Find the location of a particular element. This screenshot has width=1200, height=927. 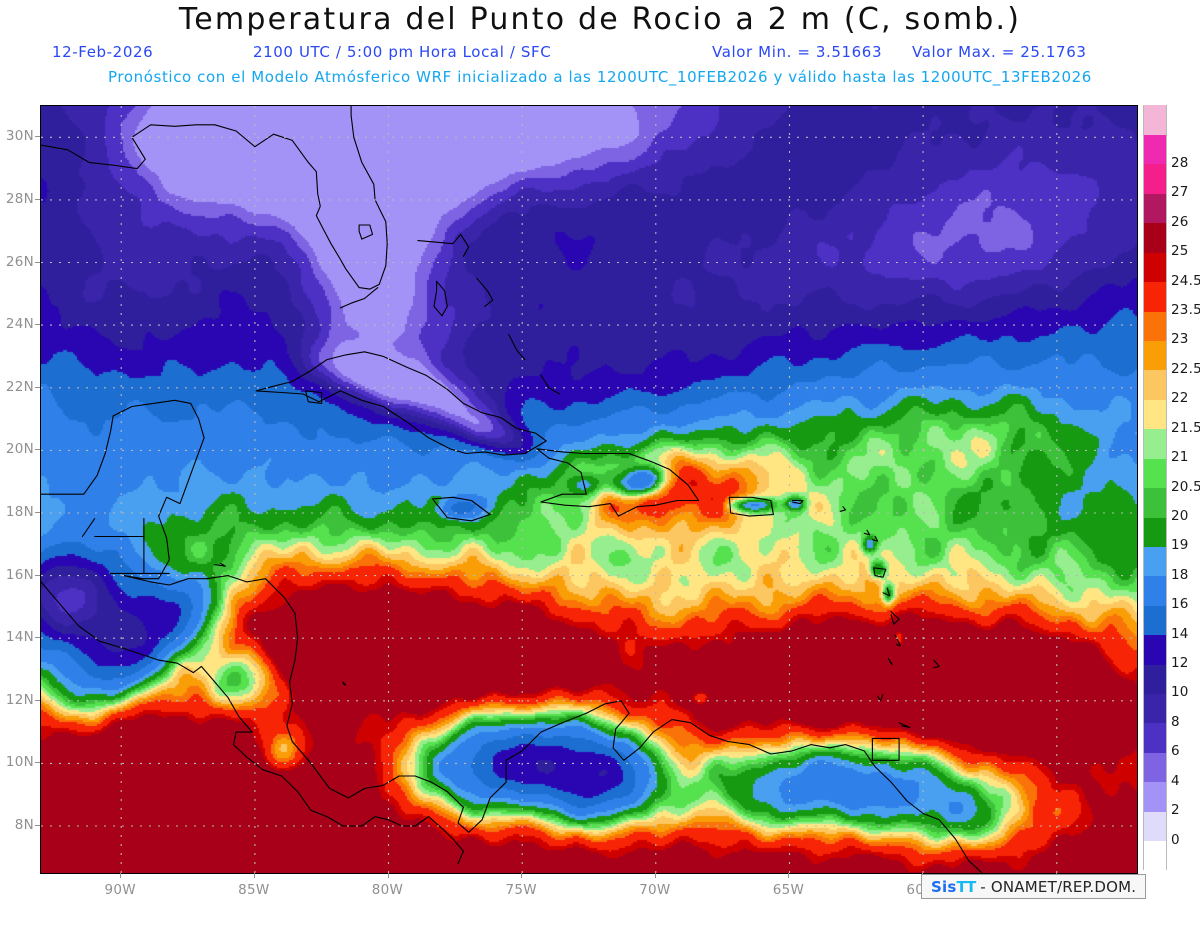

colorbar-tick-label: 8 is located at coordinates (1175, 721).